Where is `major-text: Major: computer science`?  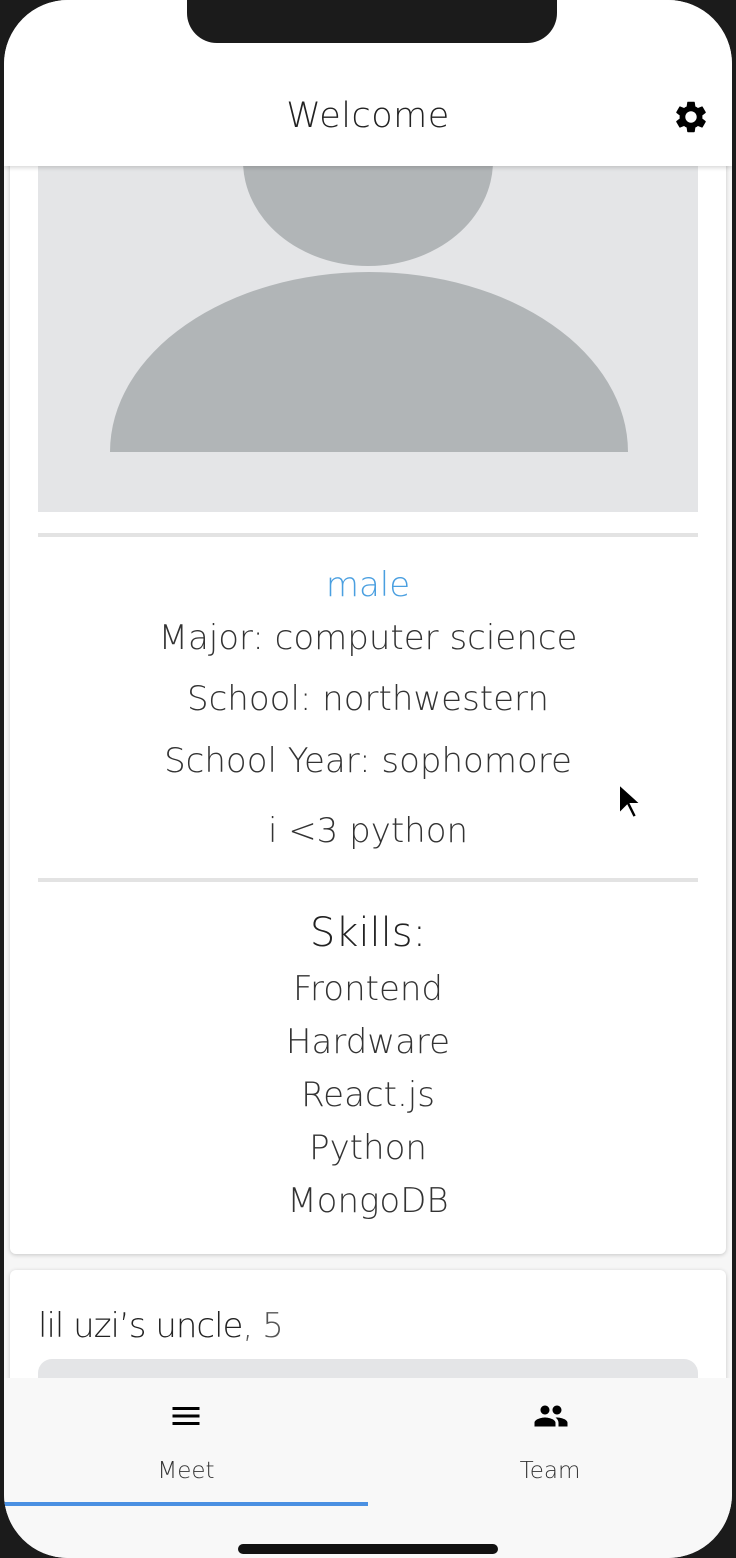 major-text: Major: computer science is located at coordinates (368, 638).